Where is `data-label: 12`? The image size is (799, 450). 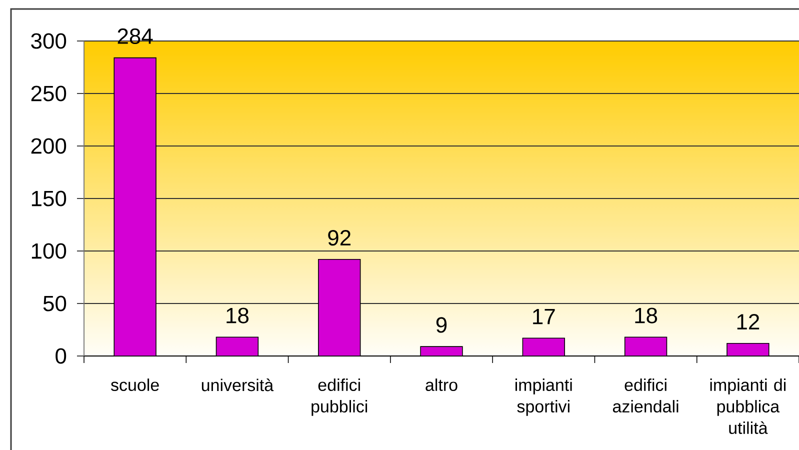
data-label: 12 is located at coordinates (748, 322).